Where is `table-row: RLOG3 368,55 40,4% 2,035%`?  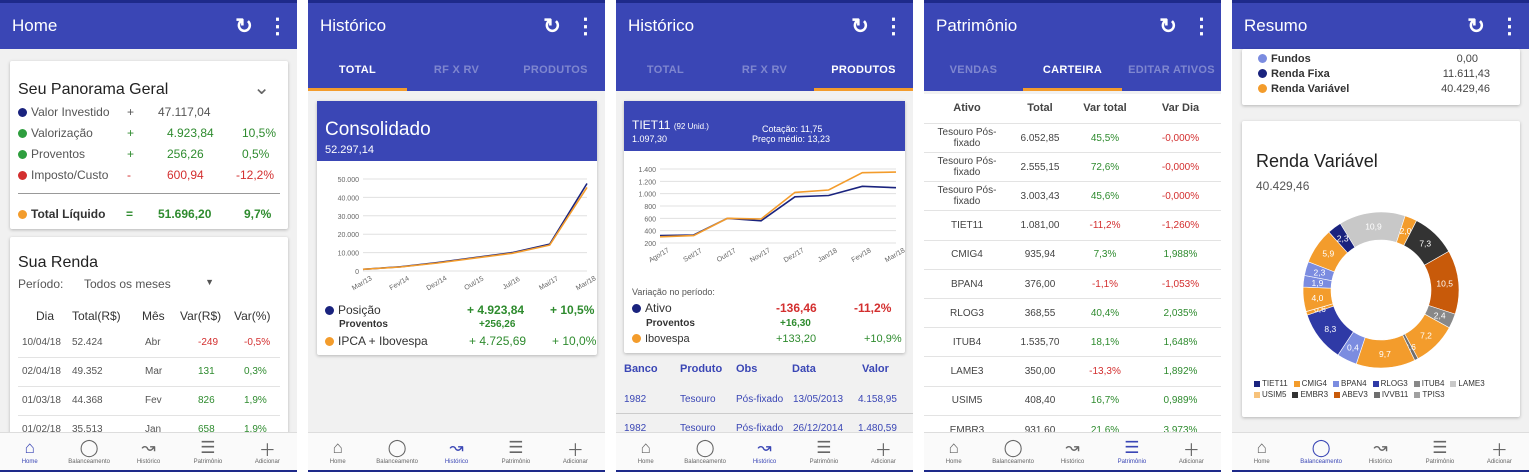 table-row: RLOG3 368,55 40,4% 2,035% is located at coordinates (1072, 314).